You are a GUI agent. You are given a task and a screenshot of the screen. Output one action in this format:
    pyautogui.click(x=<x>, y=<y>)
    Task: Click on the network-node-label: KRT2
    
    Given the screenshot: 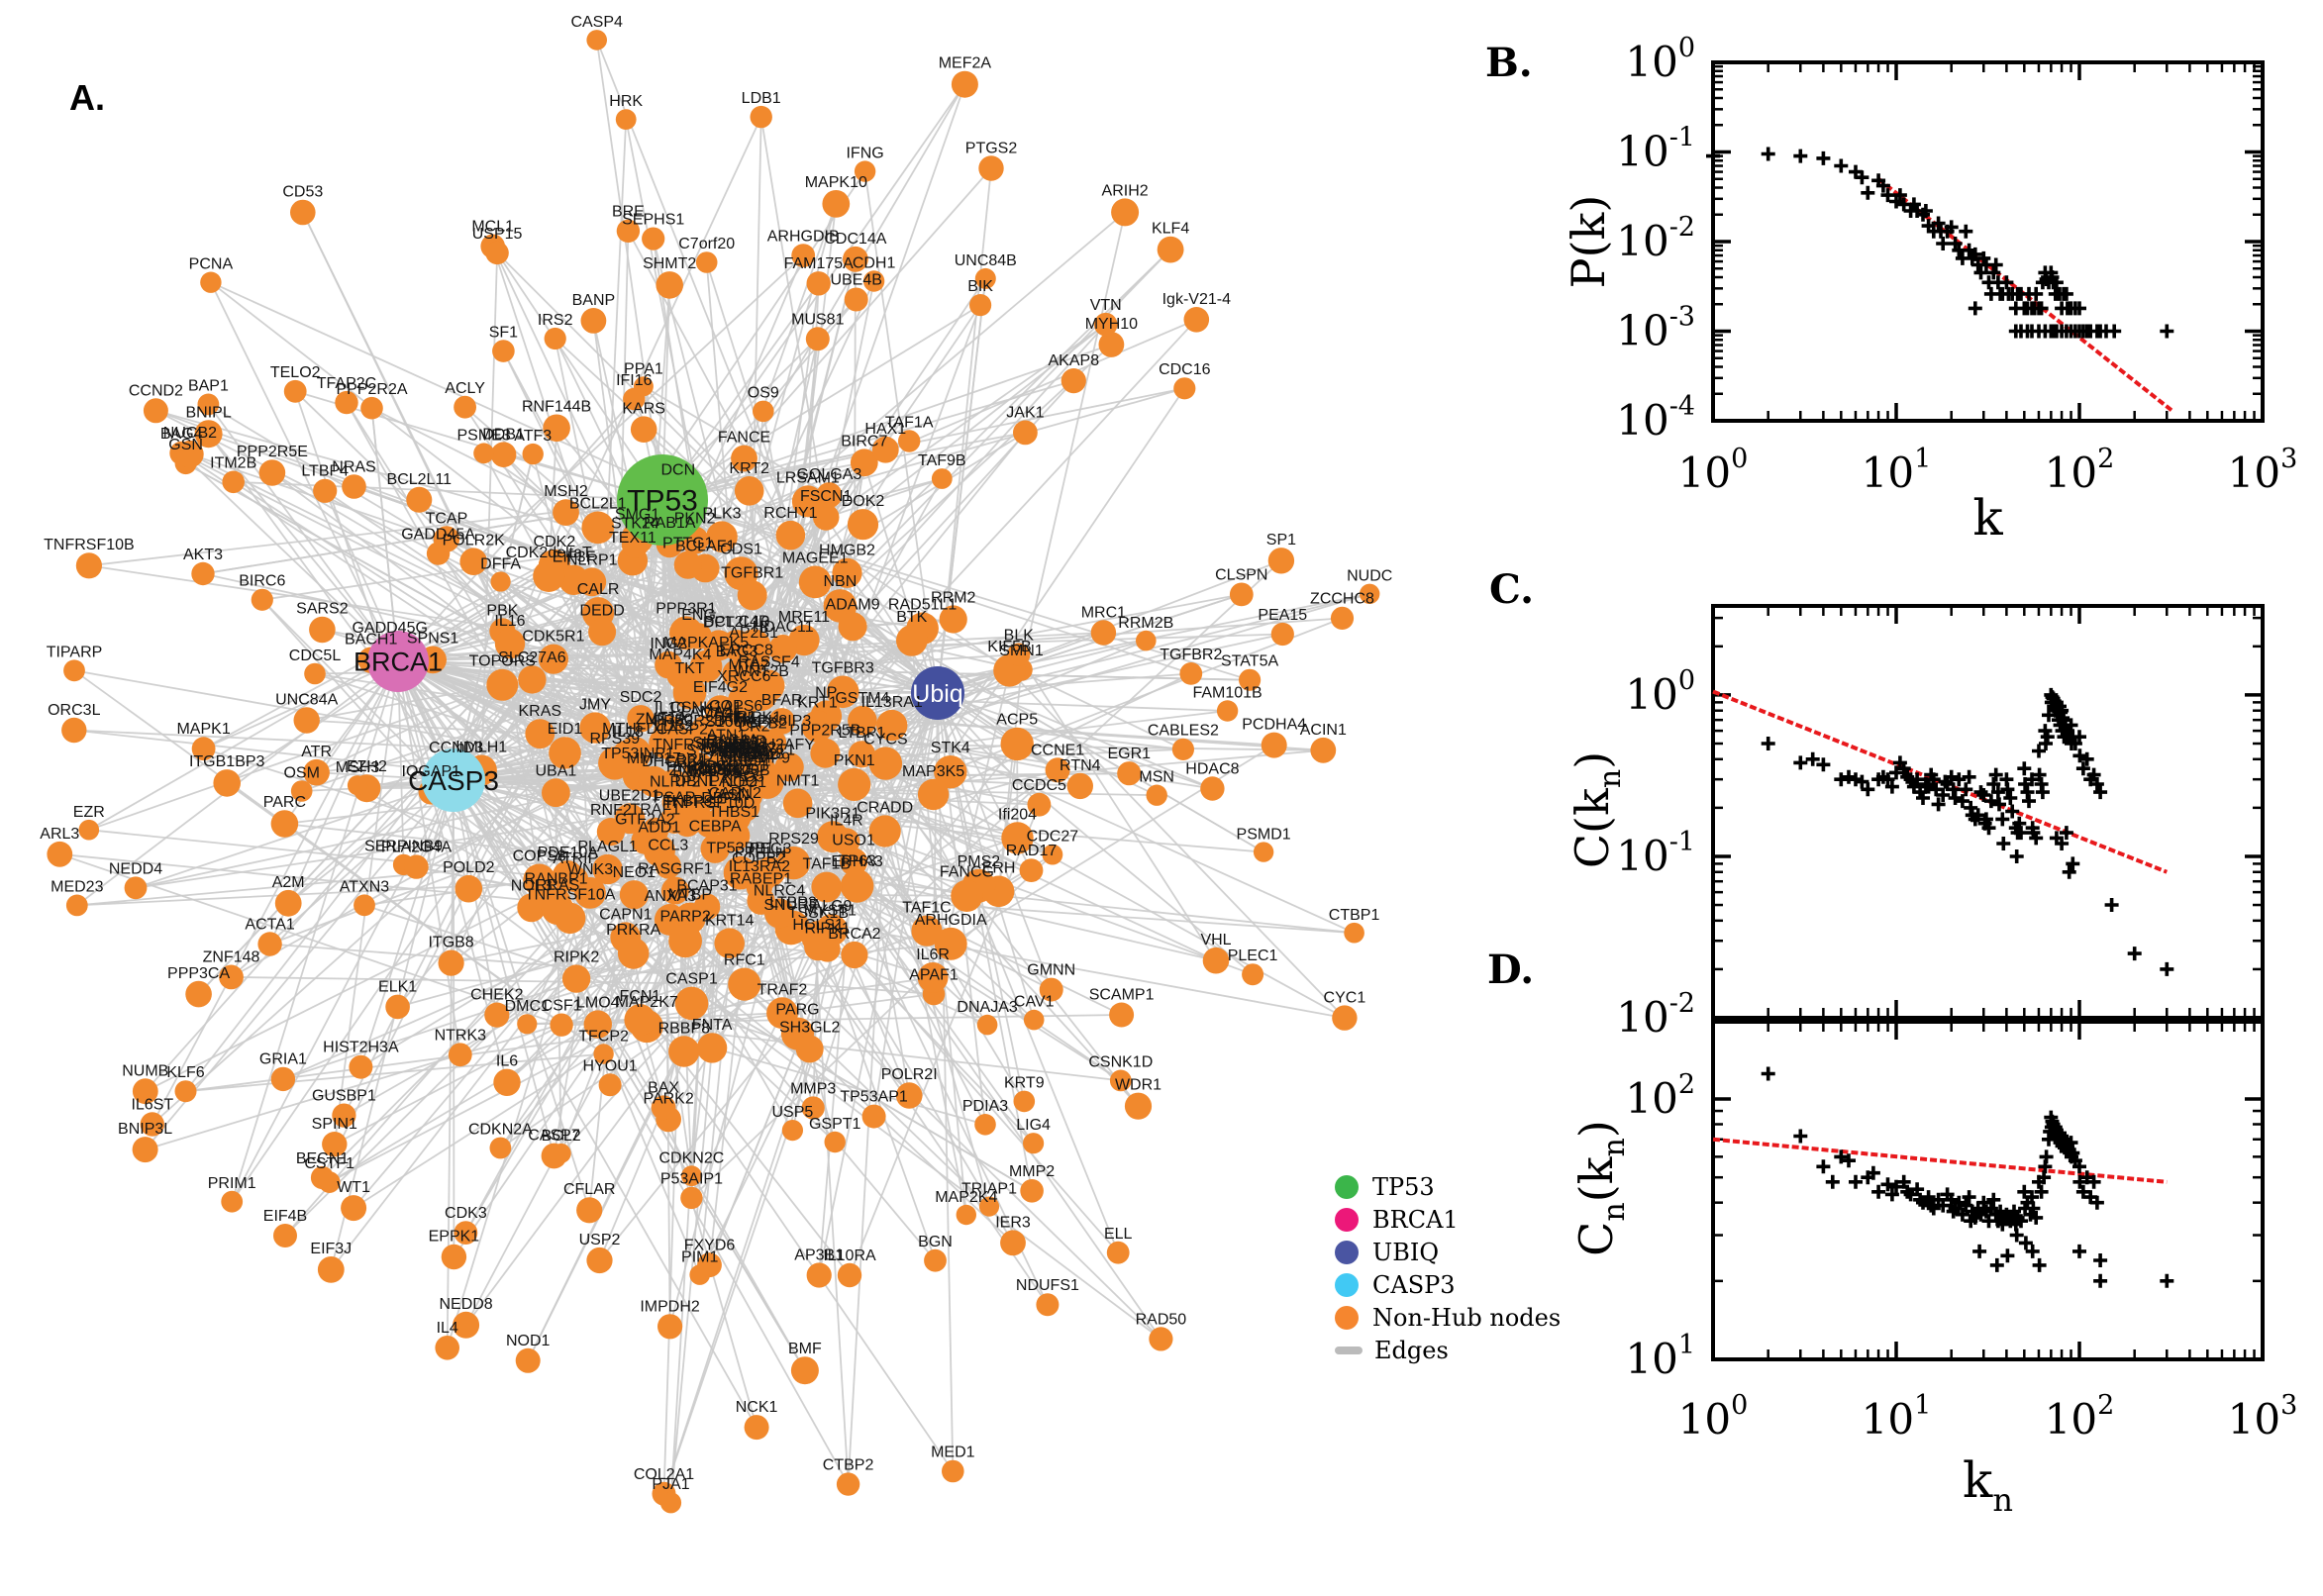 What is the action you would take?
    pyautogui.click(x=749, y=468)
    